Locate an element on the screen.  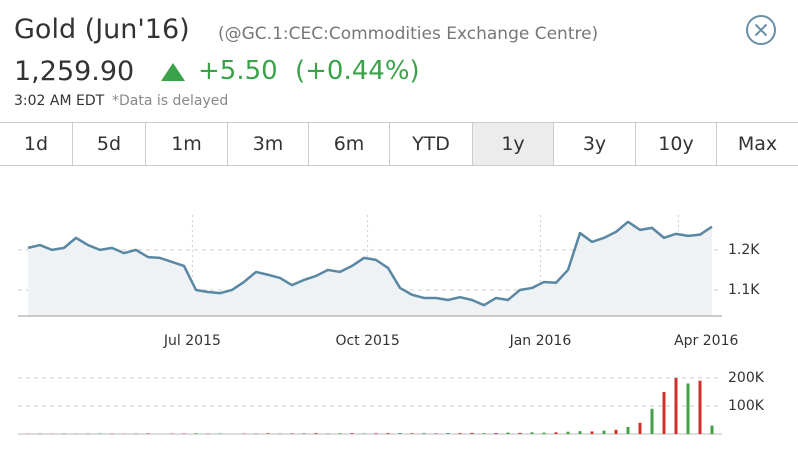
y-tick-label: 1.1K is located at coordinates (744, 290).